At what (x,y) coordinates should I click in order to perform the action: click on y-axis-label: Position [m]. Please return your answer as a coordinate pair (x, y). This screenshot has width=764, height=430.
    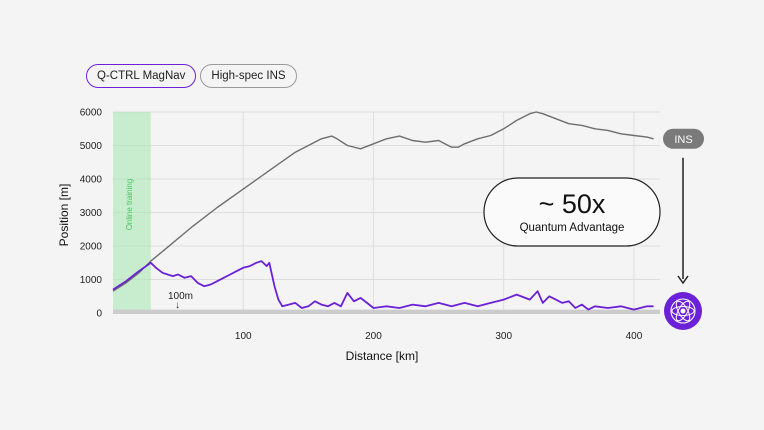
    Looking at the image, I should click on (64, 215).